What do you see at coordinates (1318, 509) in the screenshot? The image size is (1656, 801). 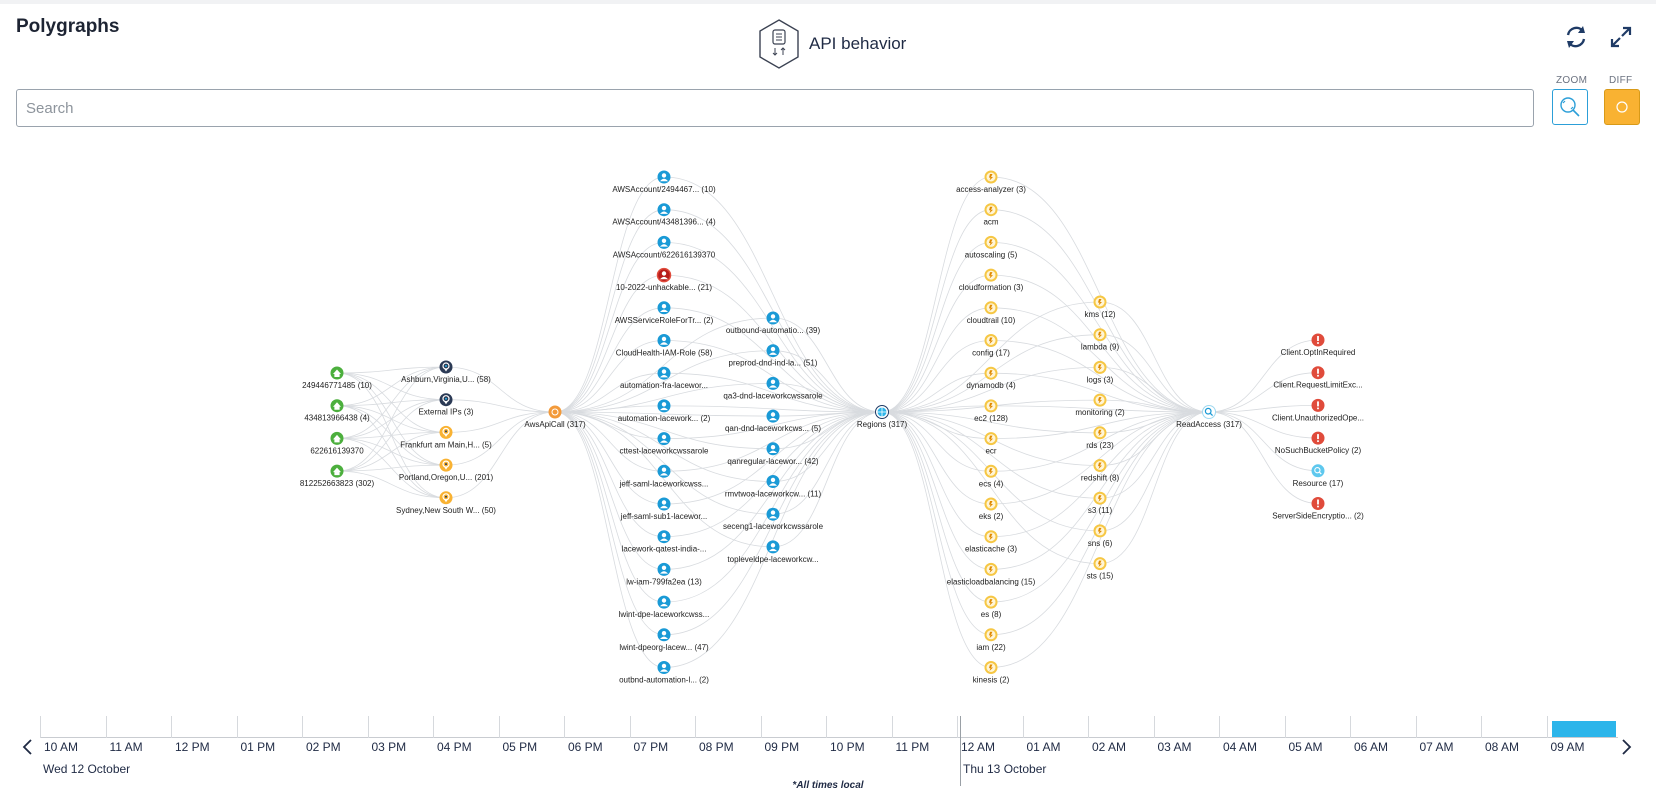 I see `graph-node-errors: ServerSideEncryptio... (2)` at bounding box center [1318, 509].